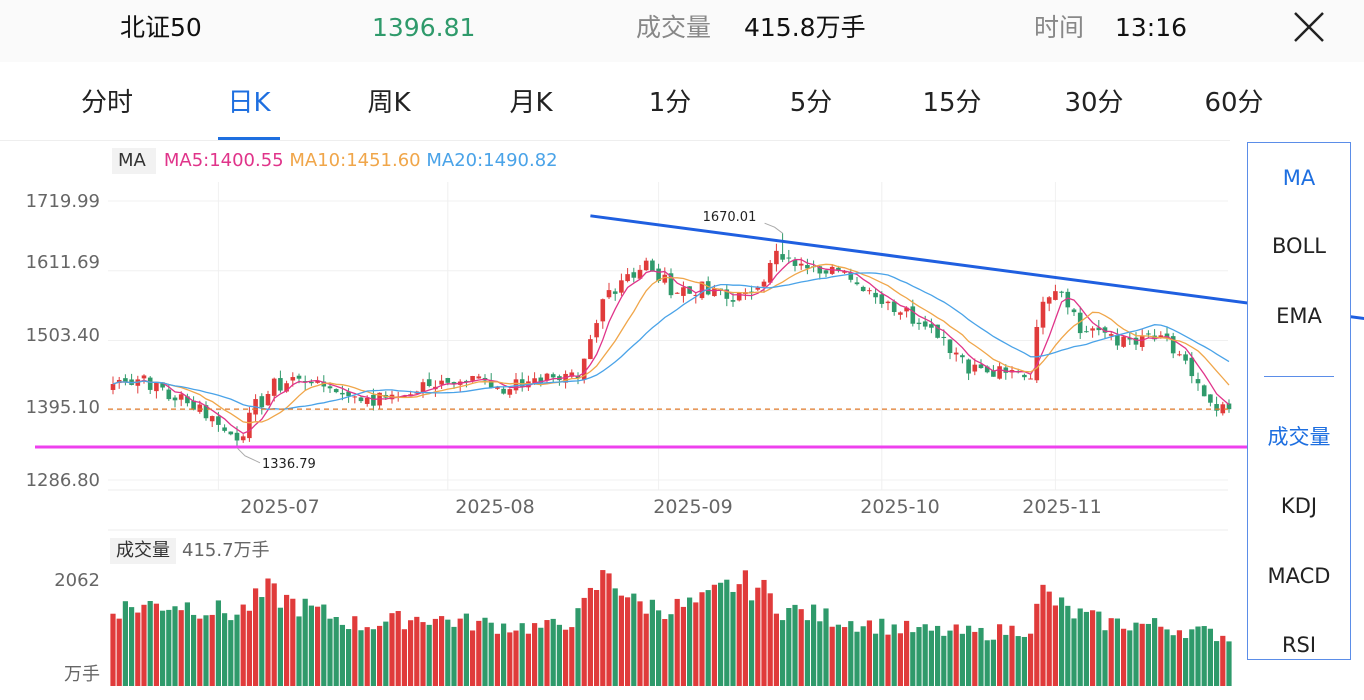  I want to click on tab-15min: 15分, so click(952, 103).